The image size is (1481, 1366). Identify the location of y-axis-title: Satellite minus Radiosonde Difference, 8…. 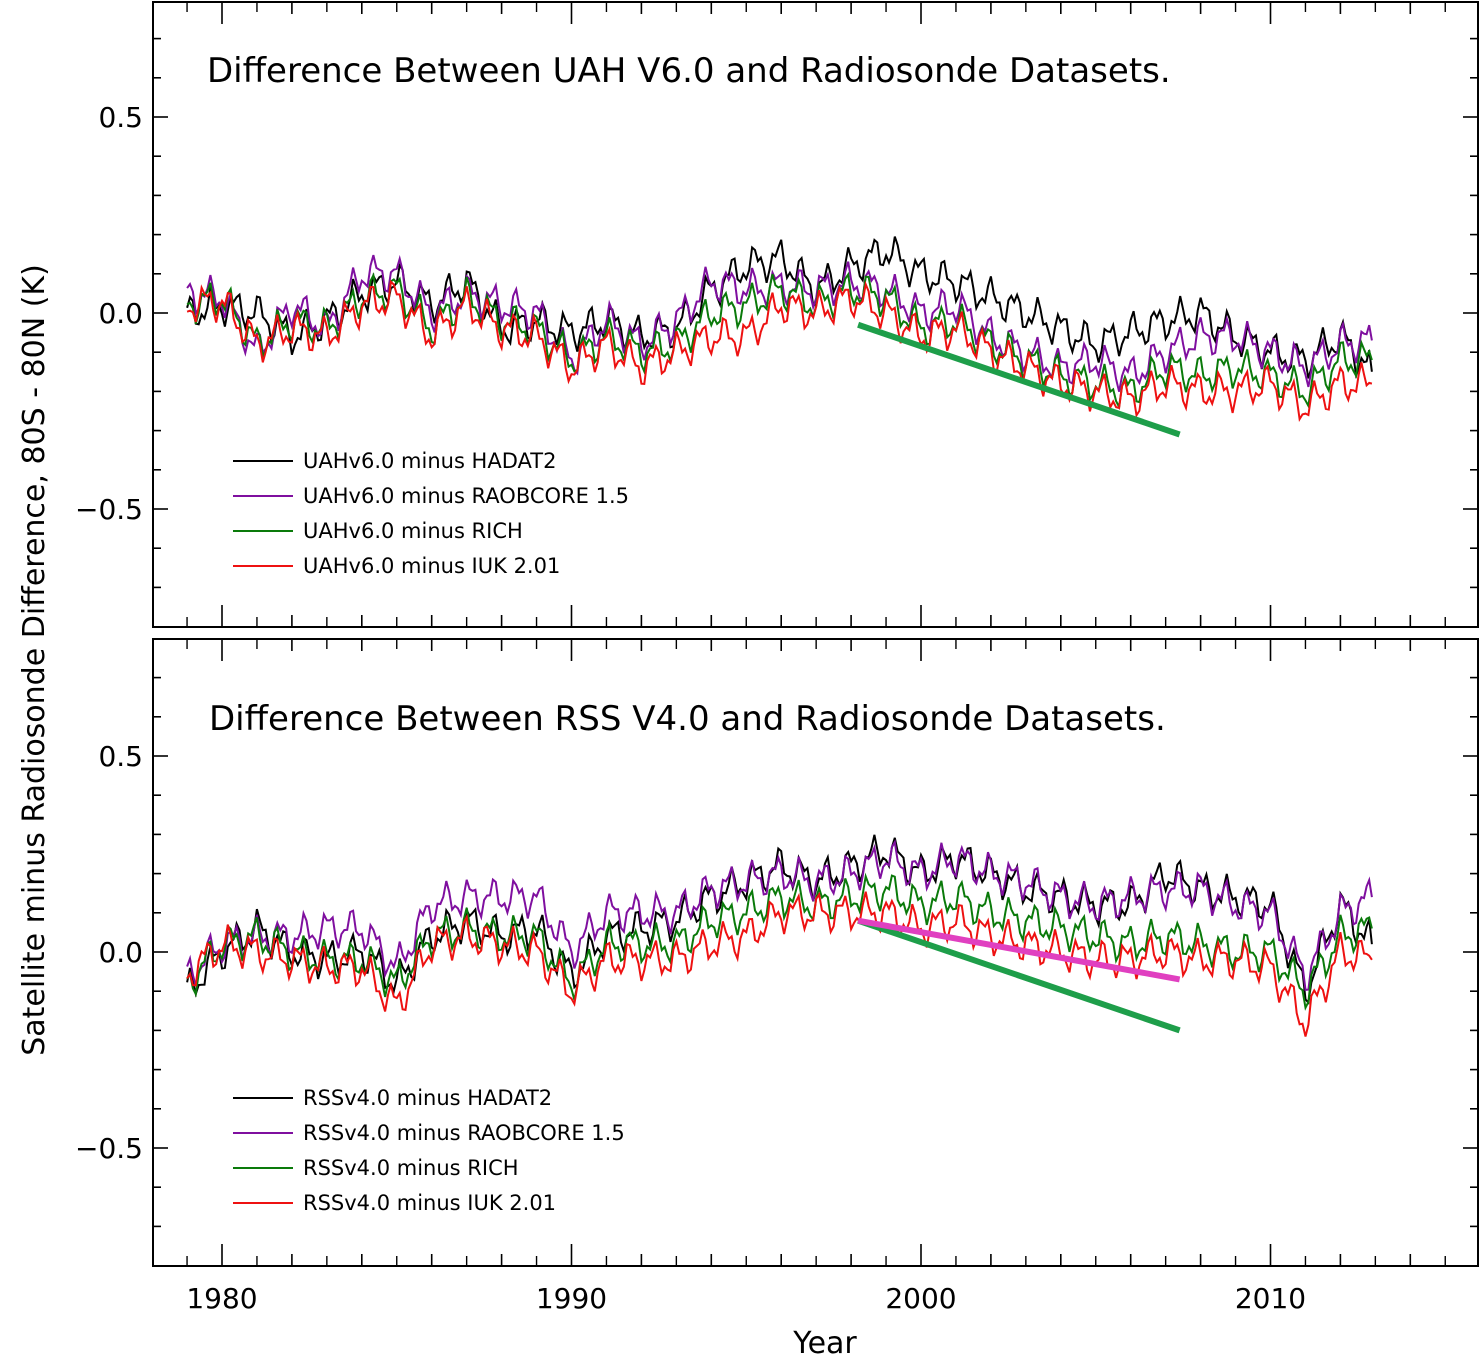
(34, 660).